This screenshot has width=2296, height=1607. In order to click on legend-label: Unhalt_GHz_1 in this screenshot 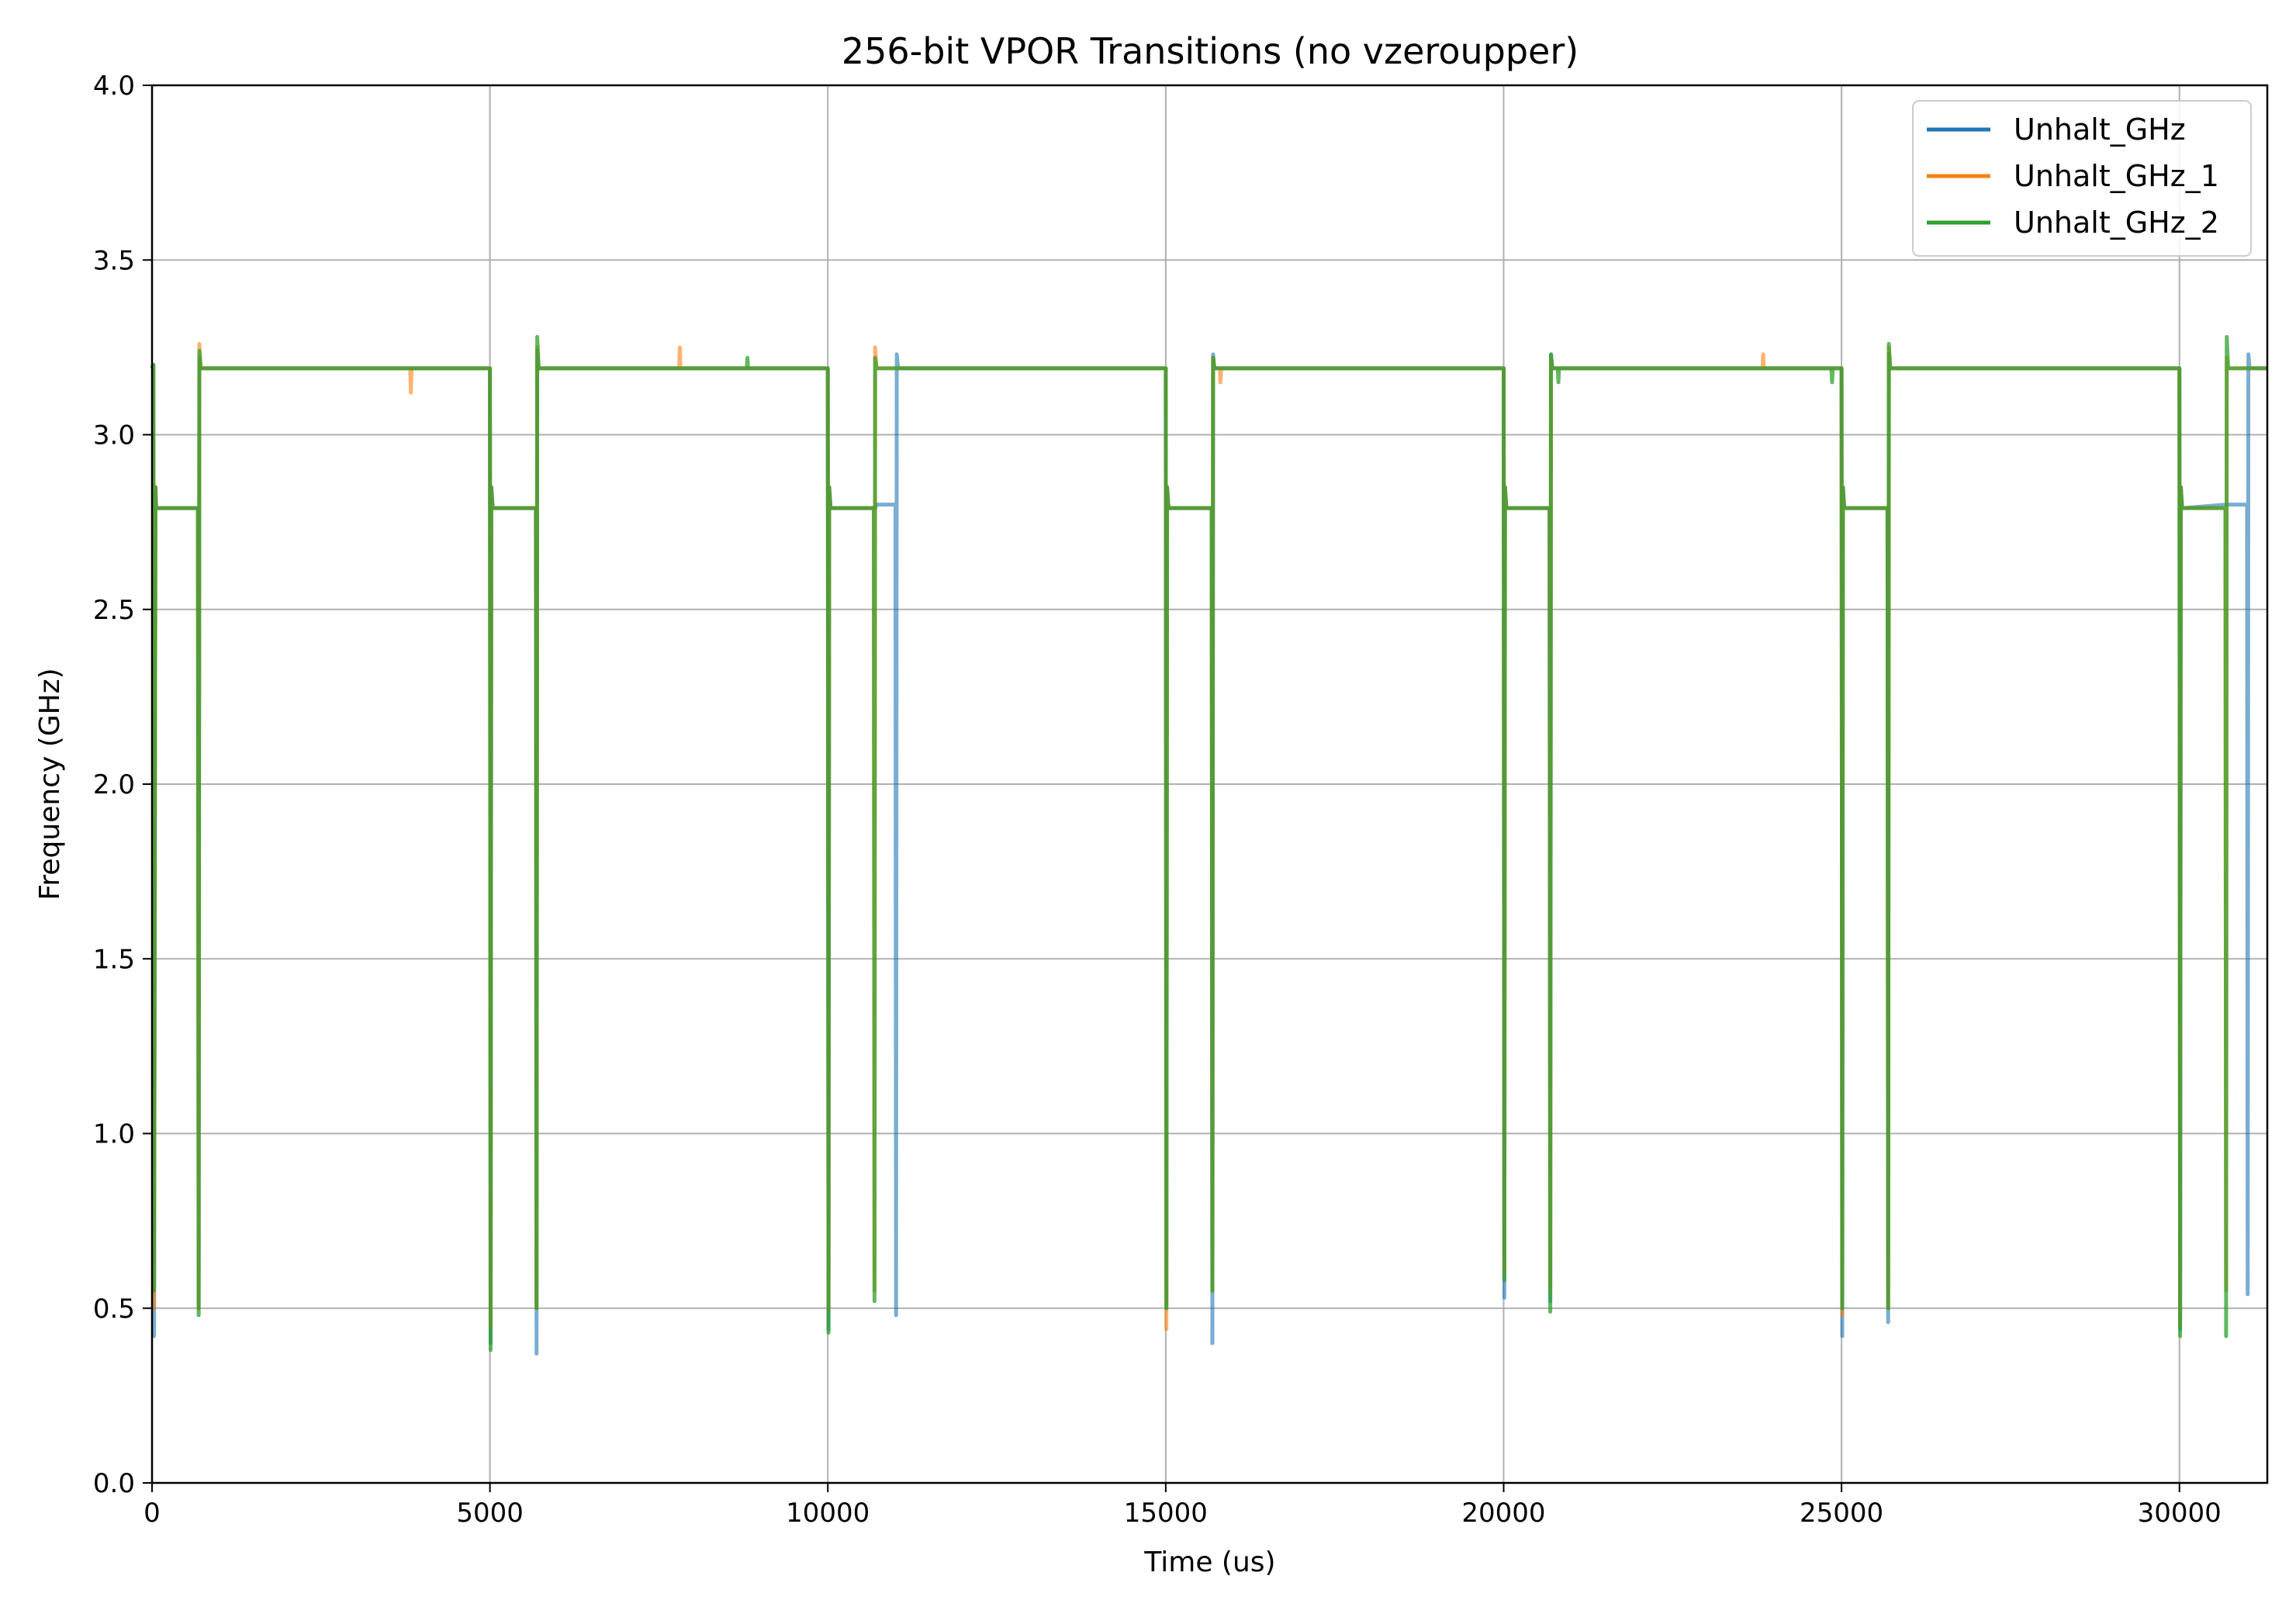, I will do `click(2116, 176)`.